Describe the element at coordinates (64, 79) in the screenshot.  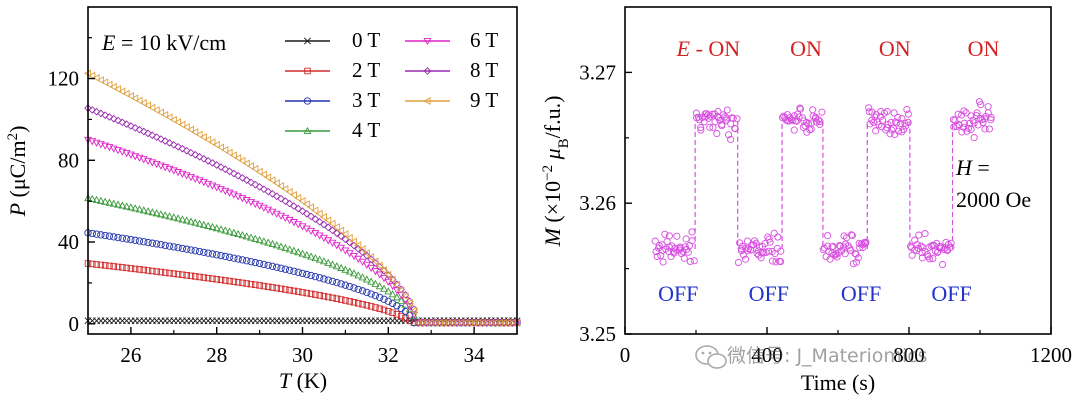
I see `left-ytick-label: 120` at that location.